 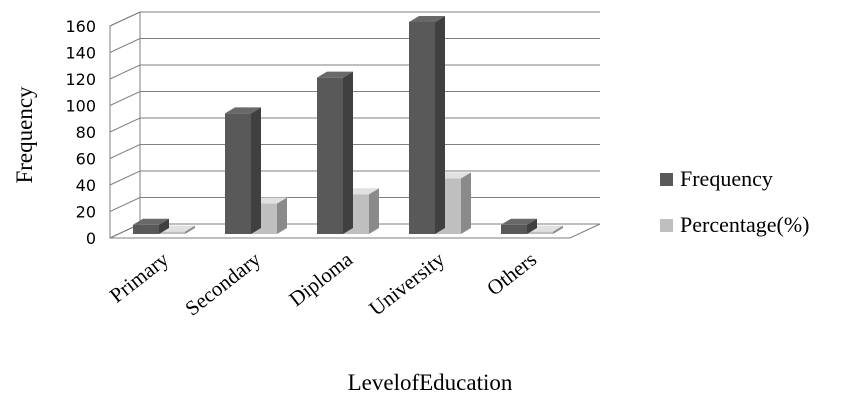 What do you see at coordinates (734, 201) in the screenshot?
I see `legend: Frequency Percentage(%)` at bounding box center [734, 201].